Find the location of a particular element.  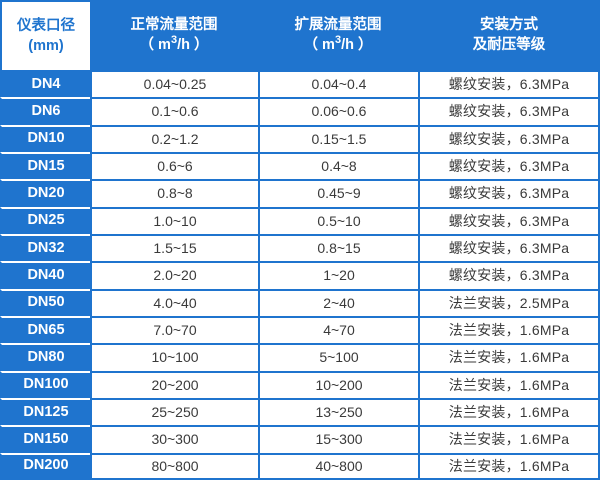

table-row: DN4 0.04~0.25 0.04~0.4 螺纹安装，6.3MPa is located at coordinates (300, 84).